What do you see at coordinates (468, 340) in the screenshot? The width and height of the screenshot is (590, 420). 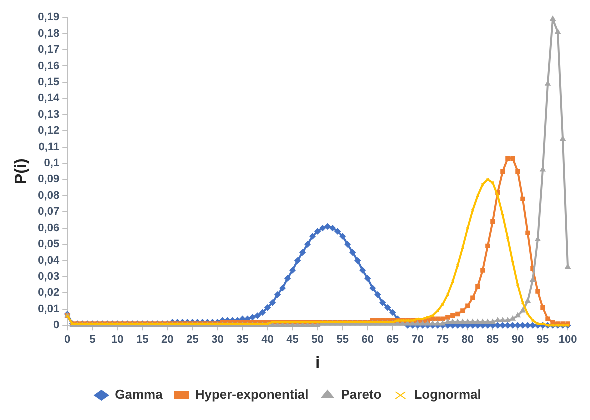 I see `x-tick-label: 80` at bounding box center [468, 340].